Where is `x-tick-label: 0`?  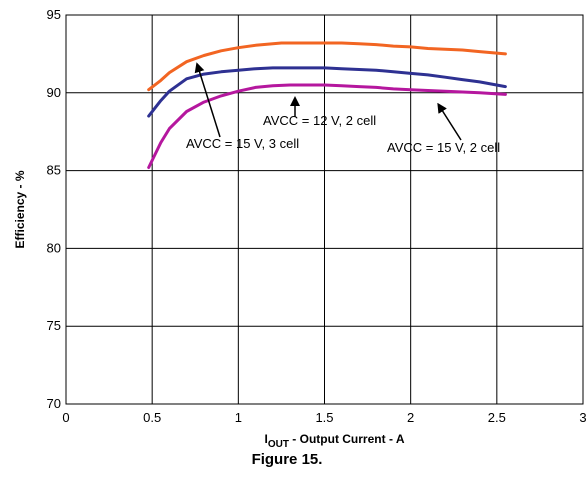
x-tick-label: 0 is located at coordinates (65, 417).